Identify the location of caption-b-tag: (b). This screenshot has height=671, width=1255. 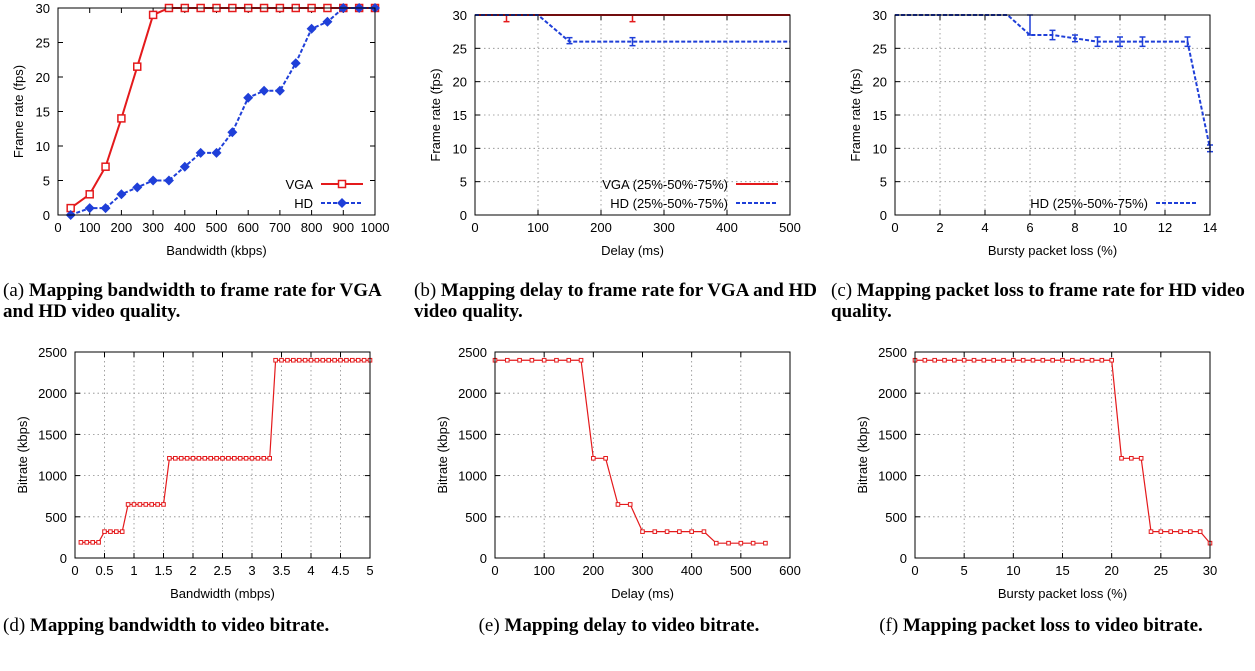
(425, 290).